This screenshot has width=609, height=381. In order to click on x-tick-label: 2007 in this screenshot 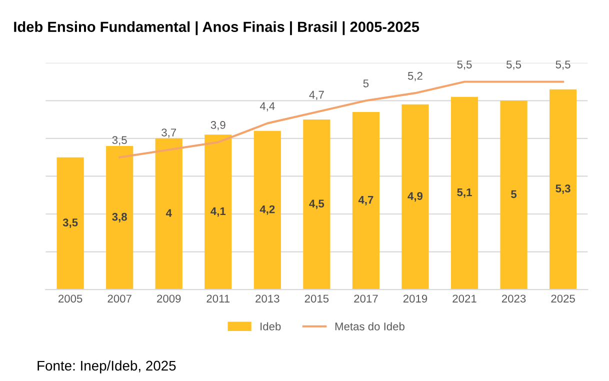, I will do `click(120, 298)`.